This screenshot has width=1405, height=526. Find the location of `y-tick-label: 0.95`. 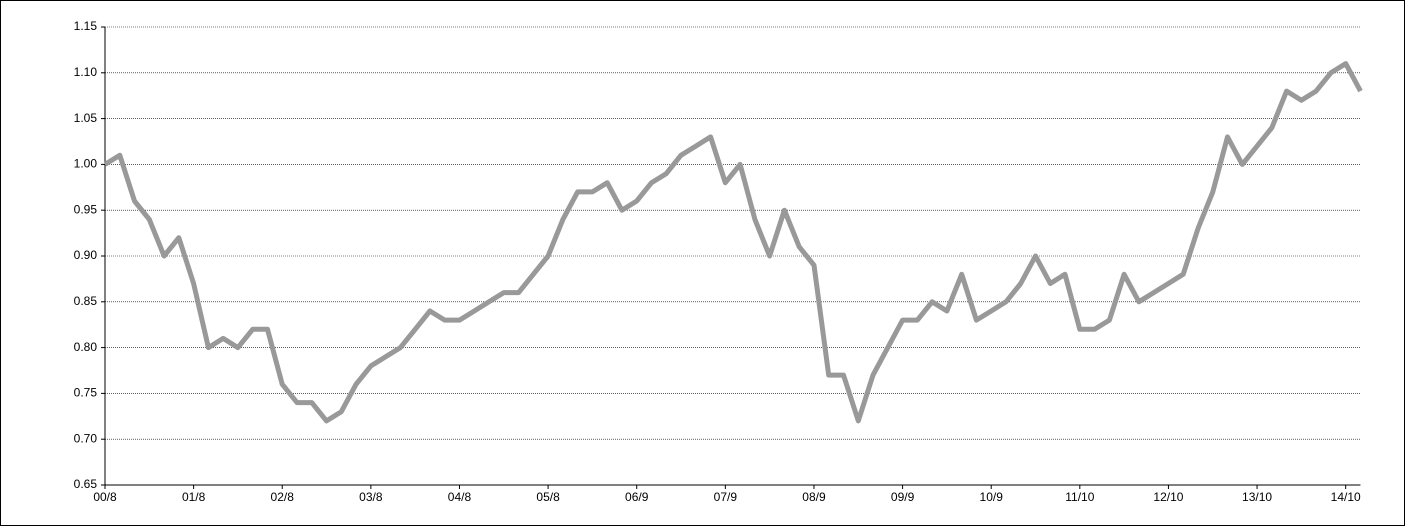

y-tick-label: 0.95 is located at coordinates (86, 209).